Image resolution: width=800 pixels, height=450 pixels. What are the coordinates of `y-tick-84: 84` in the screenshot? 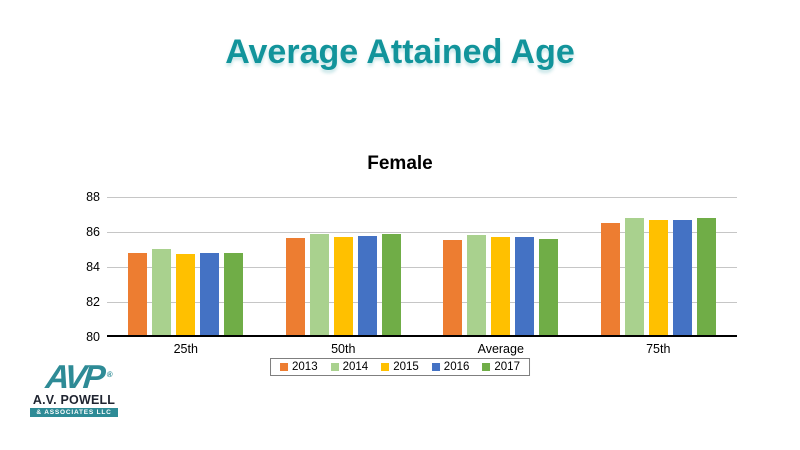 It's located at (93, 267).